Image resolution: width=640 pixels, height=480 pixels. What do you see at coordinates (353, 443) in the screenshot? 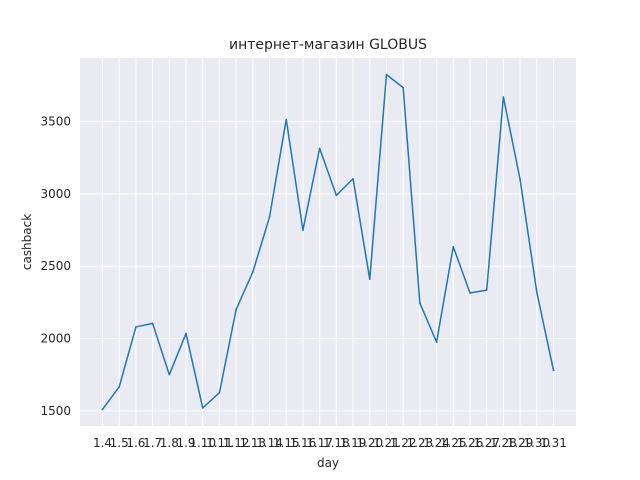
I see `x-tick-label: 1.19` at bounding box center [353, 443].